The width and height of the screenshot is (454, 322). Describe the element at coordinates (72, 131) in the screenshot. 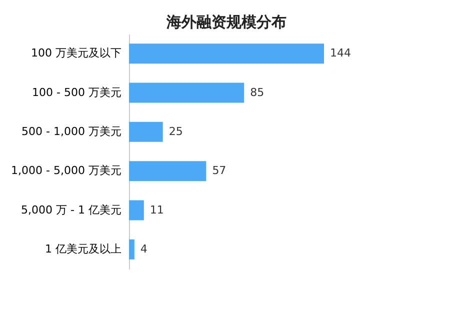

I see `y-tick-label: 500 - 1,000 万美元` at that location.